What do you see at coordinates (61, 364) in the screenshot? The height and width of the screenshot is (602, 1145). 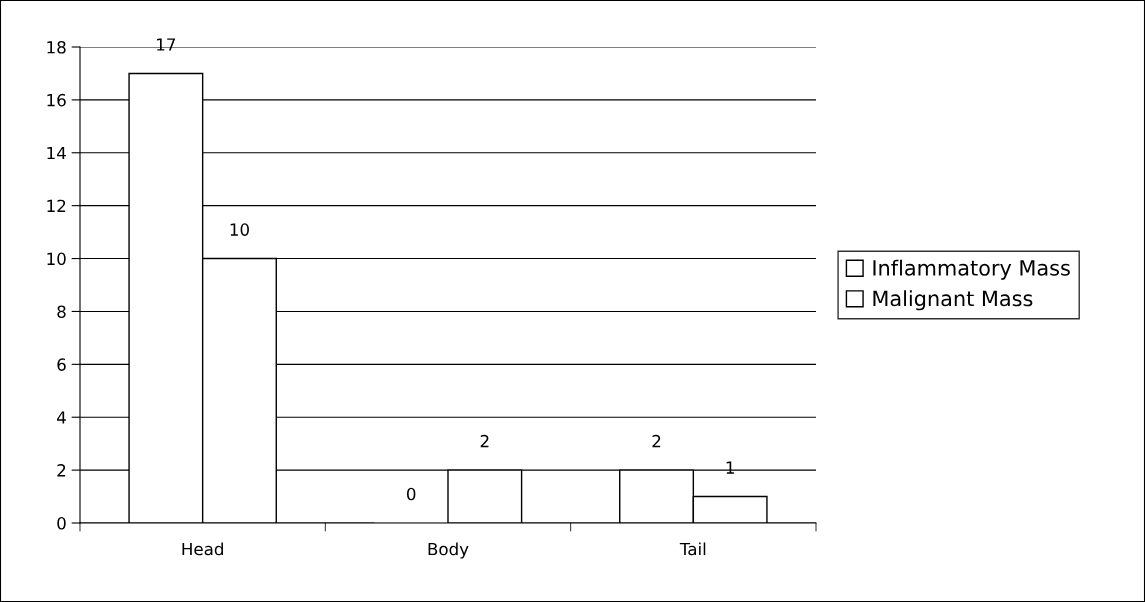 I see `y-tick-label: 6` at bounding box center [61, 364].